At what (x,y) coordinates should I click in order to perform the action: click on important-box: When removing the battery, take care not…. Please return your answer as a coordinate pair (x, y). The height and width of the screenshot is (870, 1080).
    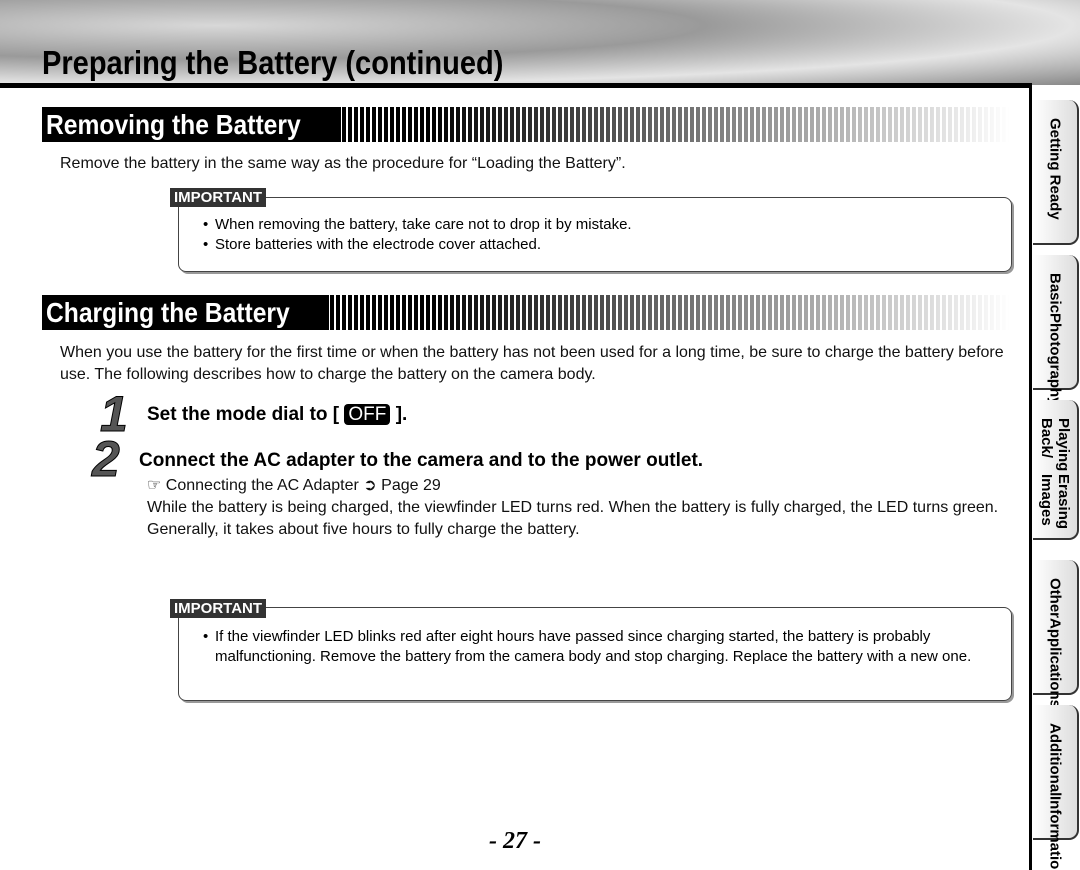
    Looking at the image, I should click on (595, 234).